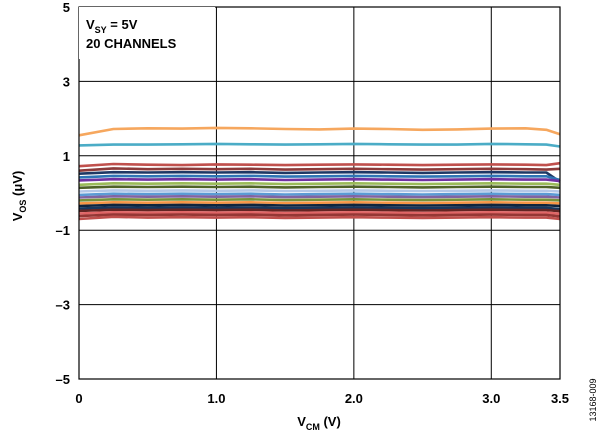 The image size is (600, 439). What do you see at coordinates (112, 26) in the screenshot?
I see `annotation-supply: VSY = 5V` at bounding box center [112, 26].